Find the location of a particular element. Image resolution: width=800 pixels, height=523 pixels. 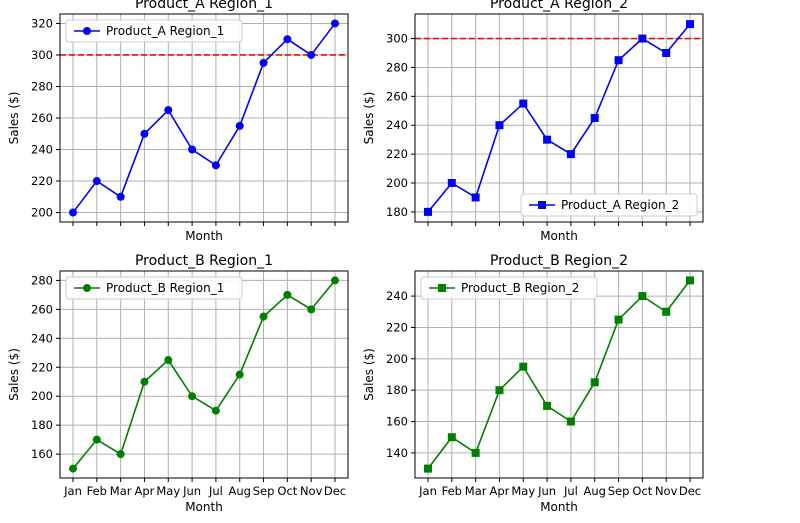

x-tick-label: Aug is located at coordinates (594, 491).